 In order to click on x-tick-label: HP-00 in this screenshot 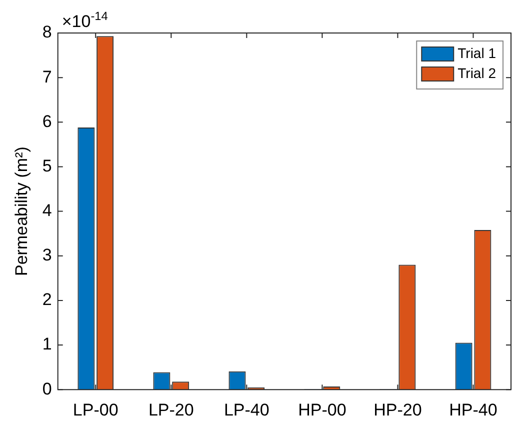, I will do `click(322, 410)`.